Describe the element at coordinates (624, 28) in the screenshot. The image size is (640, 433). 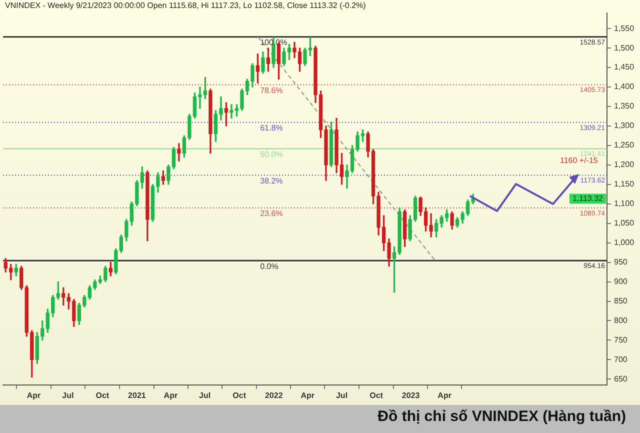
I see `y-tick-label: 1,550` at that location.